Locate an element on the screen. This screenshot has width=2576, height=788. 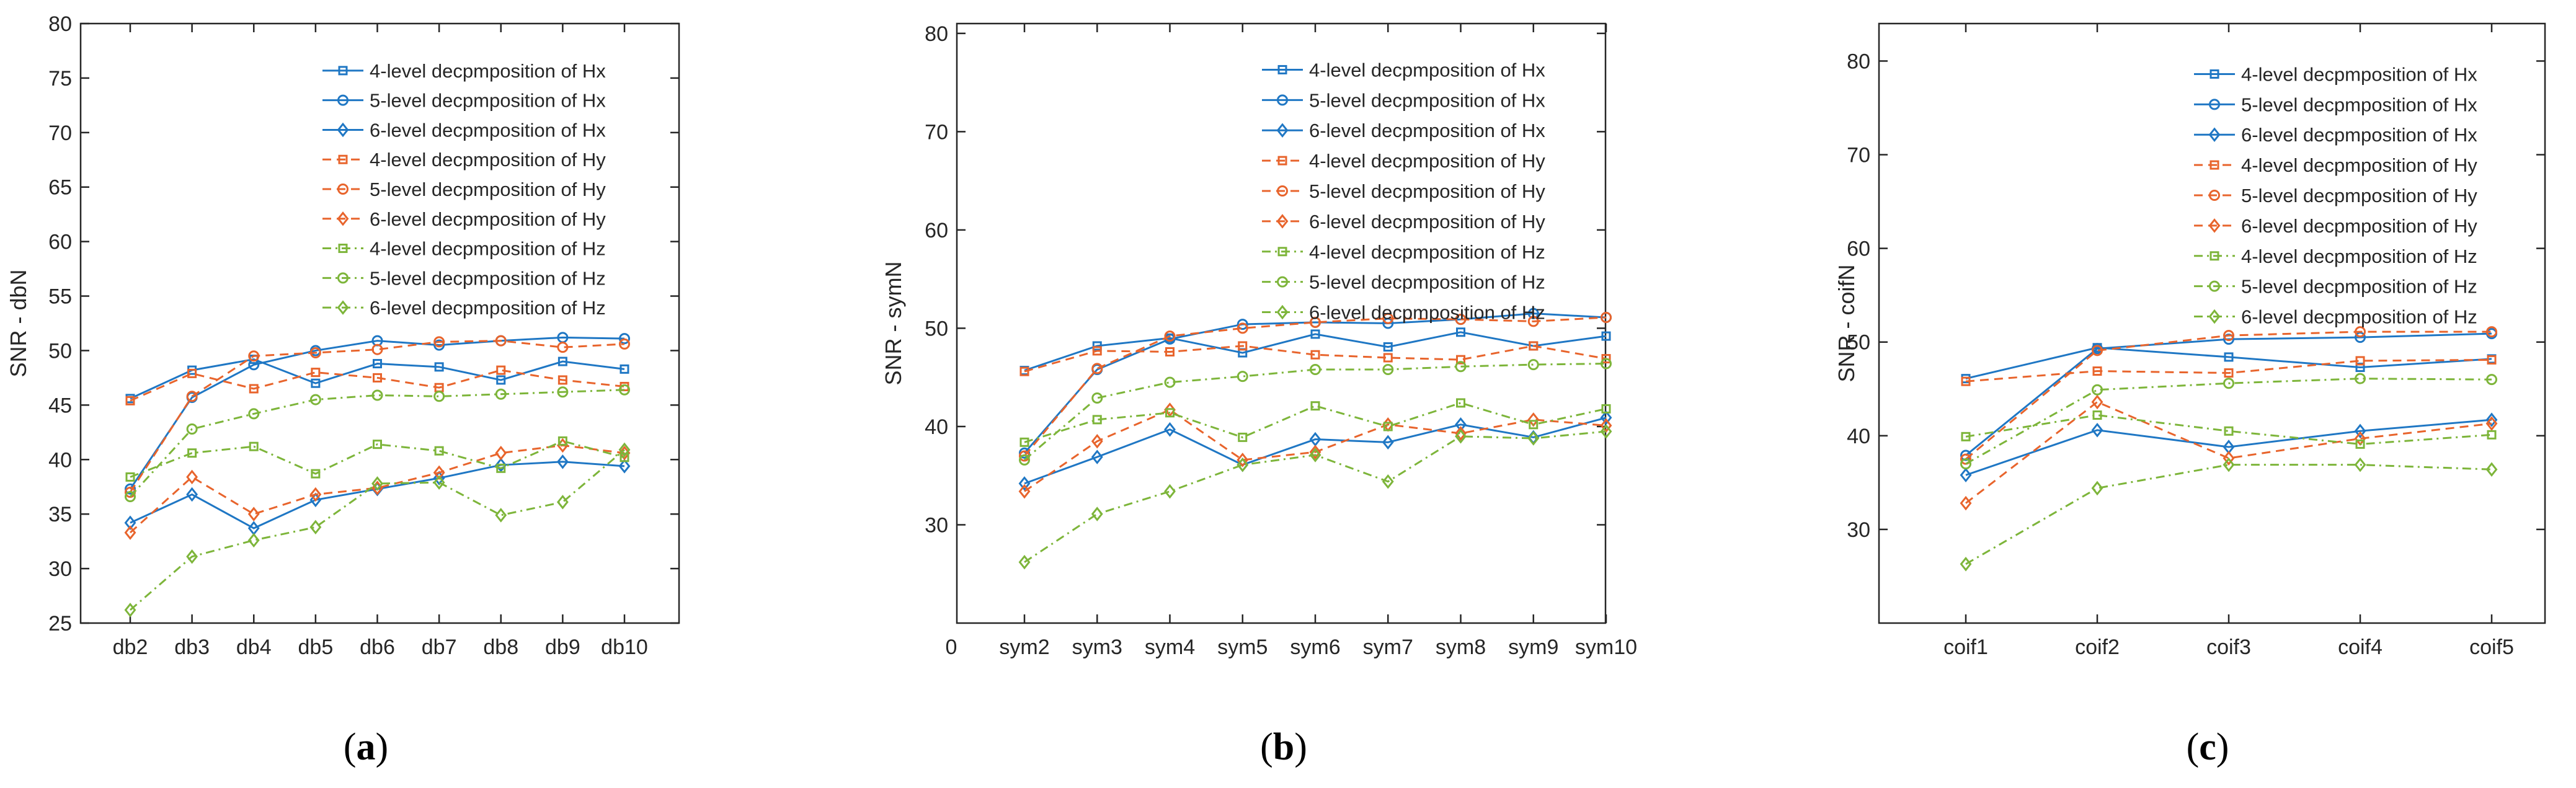
x-tick-label: db7 is located at coordinates (439, 647).